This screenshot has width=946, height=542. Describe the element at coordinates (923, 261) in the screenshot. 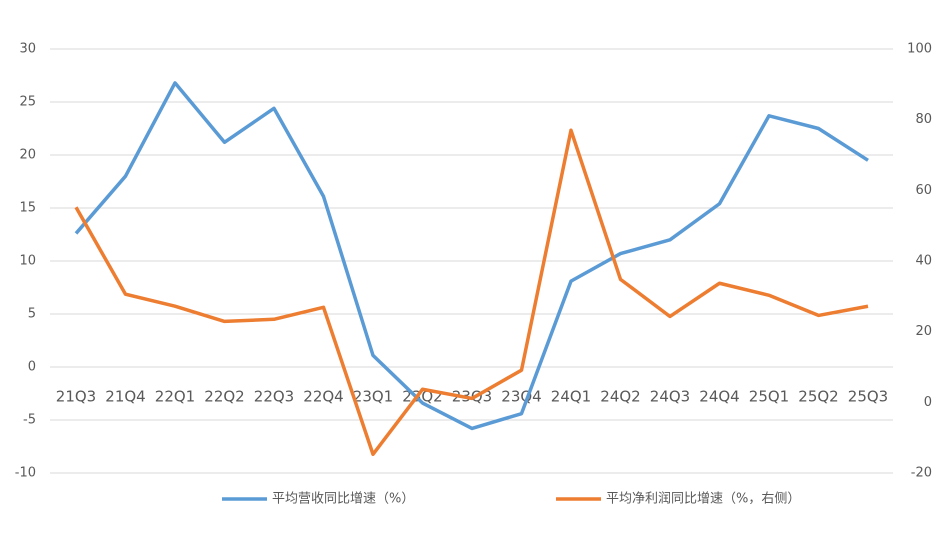

I see `y2-tick-label: 40` at that location.